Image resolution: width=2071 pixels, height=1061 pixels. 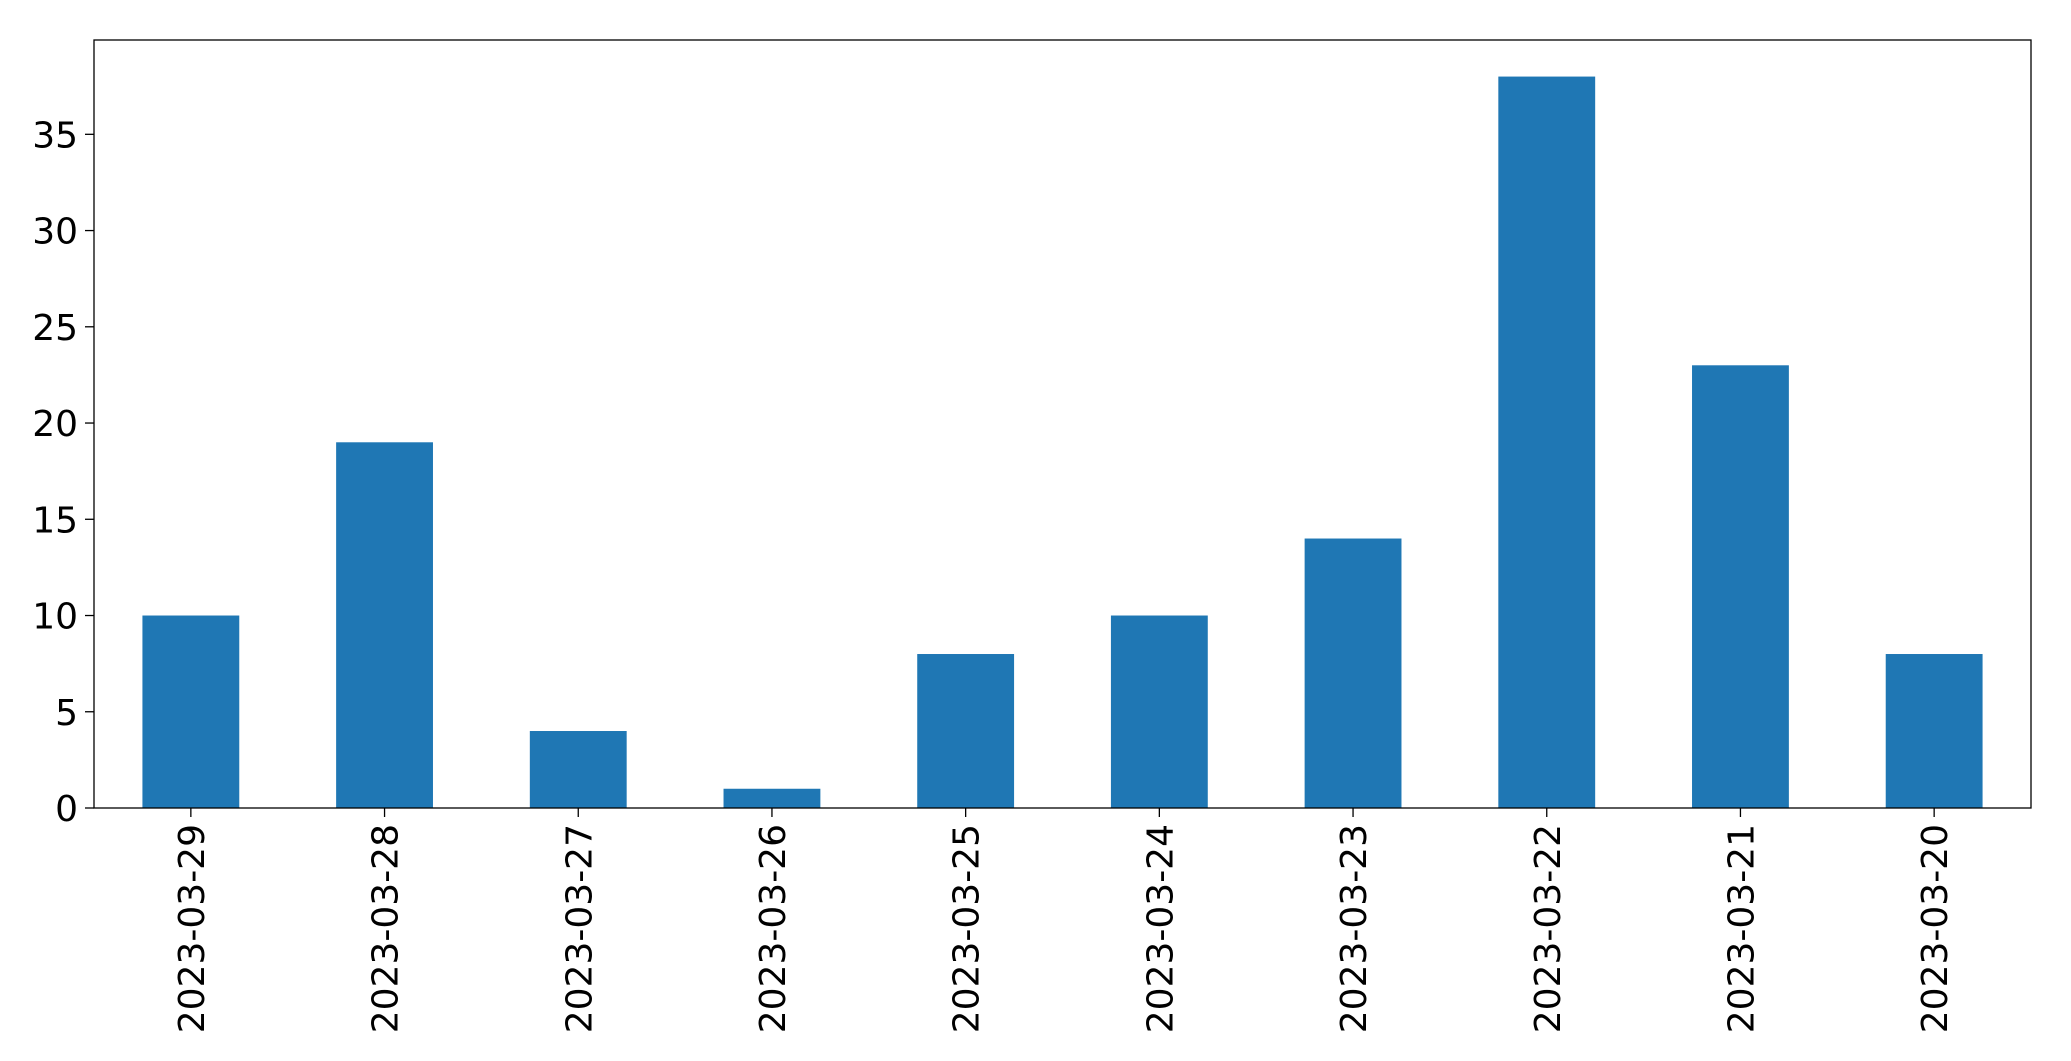 I want to click on x-tick-label: 2023-03-23, so click(x=1354, y=928).